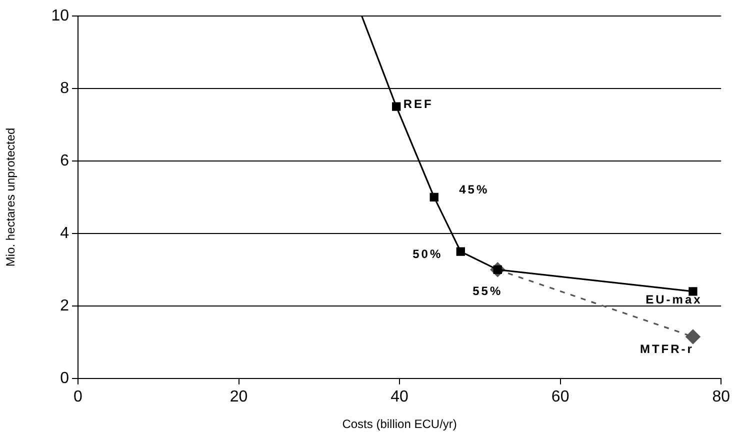 This screenshot has width=733, height=436. What do you see at coordinates (65, 305) in the screenshot?
I see `y-tick-label: 2` at bounding box center [65, 305].